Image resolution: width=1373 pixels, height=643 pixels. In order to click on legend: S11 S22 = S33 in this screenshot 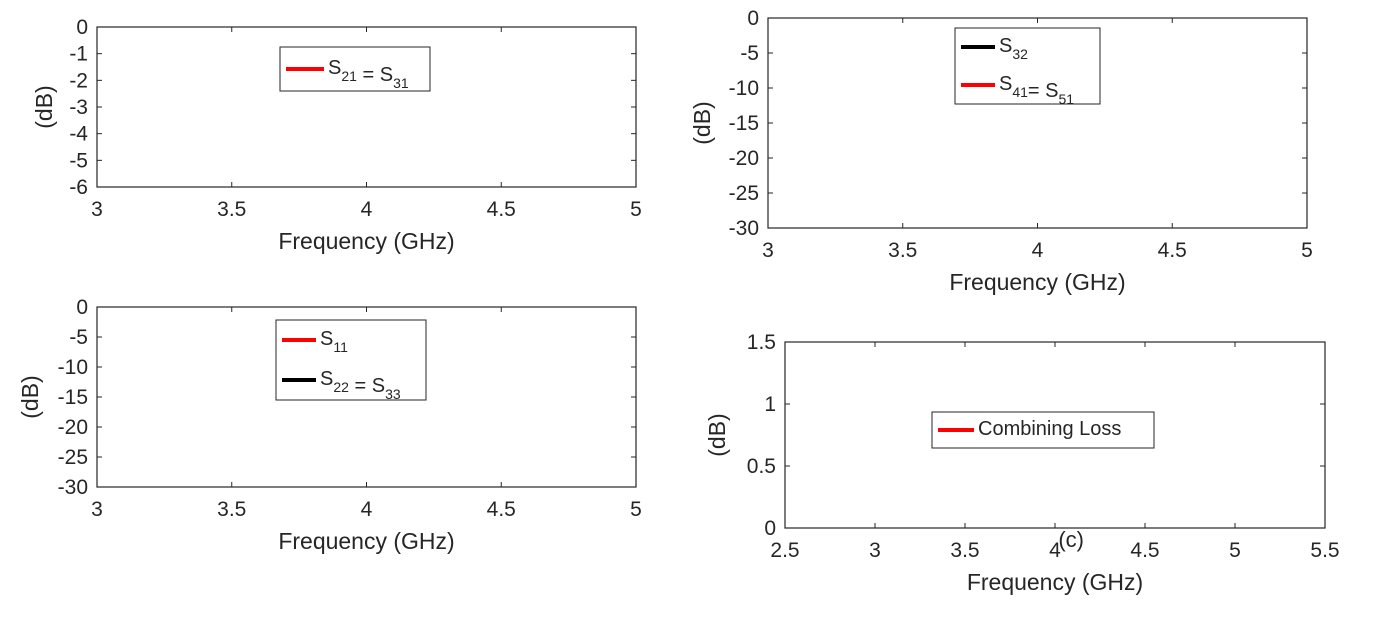, I will do `click(351, 360)`.